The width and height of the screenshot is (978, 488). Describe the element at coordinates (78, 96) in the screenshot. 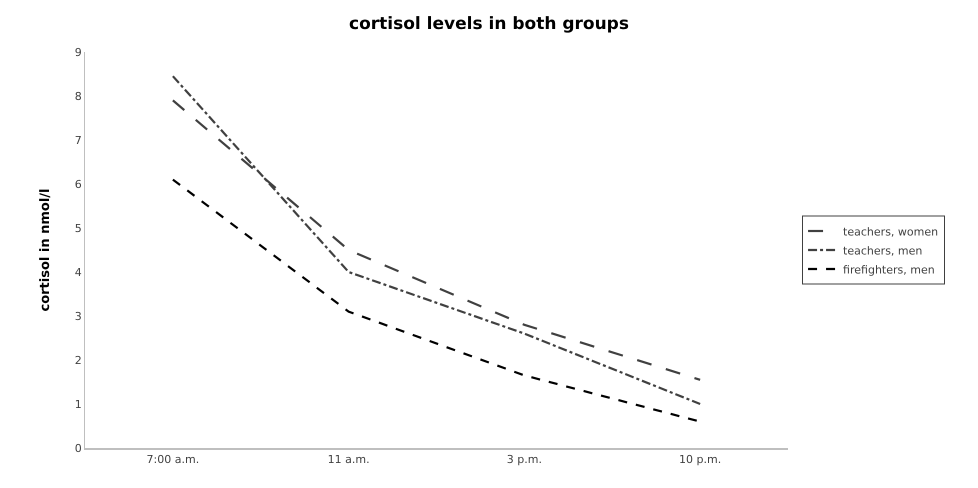

I see `y-tick-label: 8` at that location.